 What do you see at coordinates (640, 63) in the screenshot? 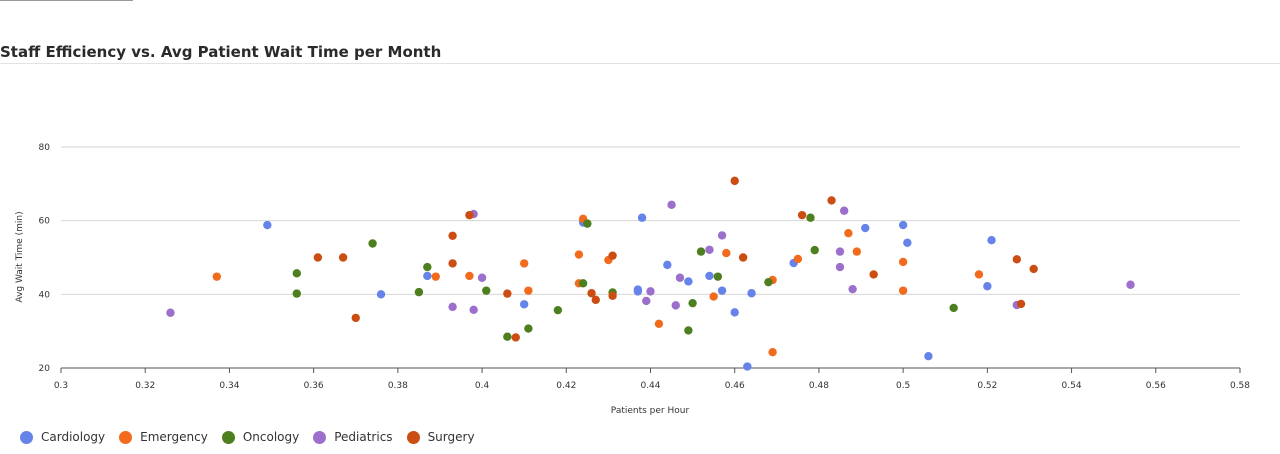
I see `title-divider` at bounding box center [640, 63].